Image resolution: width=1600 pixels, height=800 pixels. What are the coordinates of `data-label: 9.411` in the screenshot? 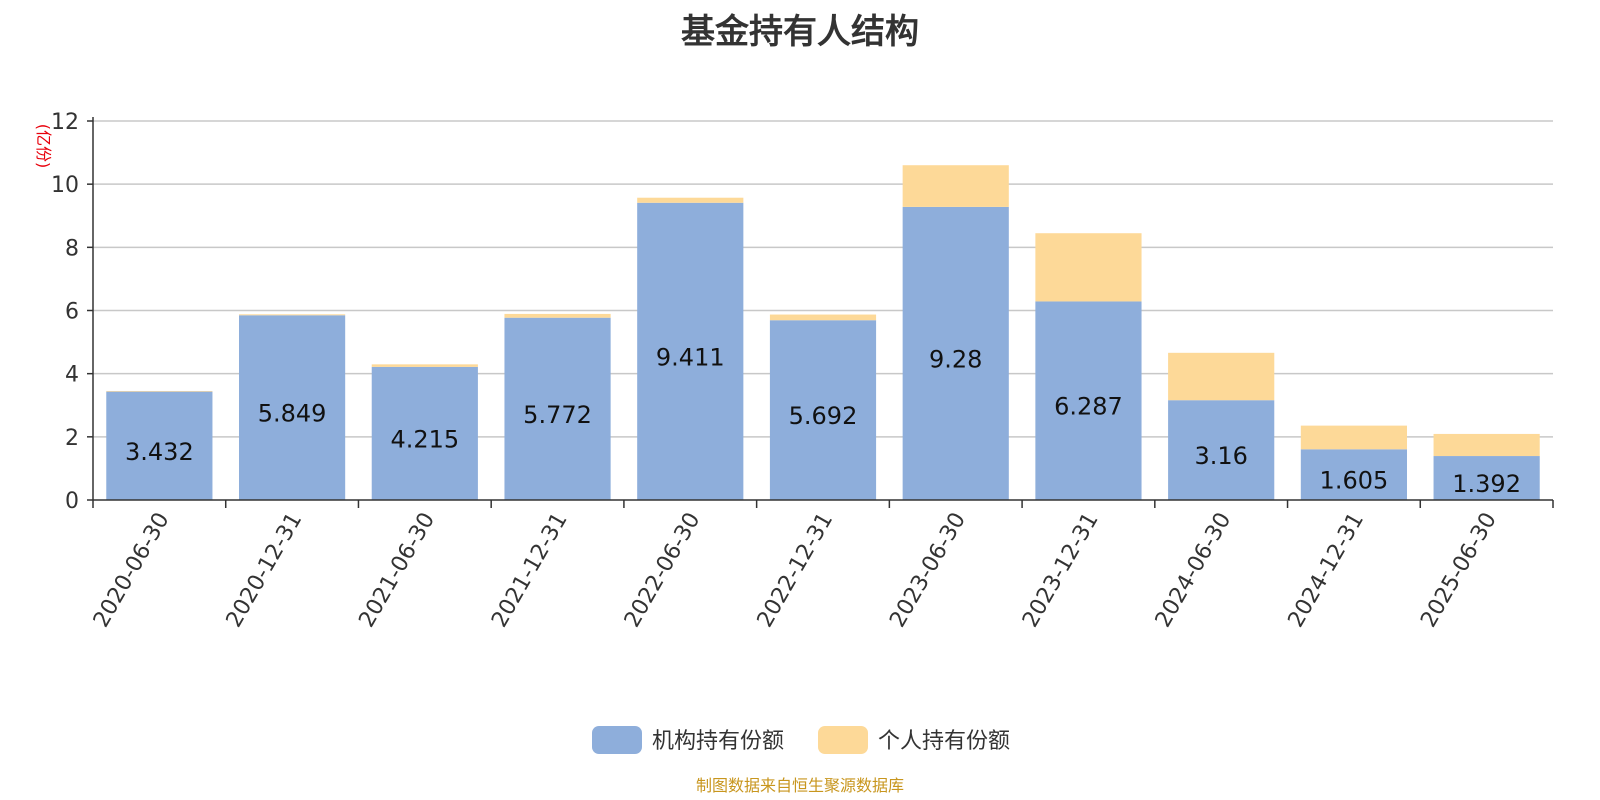 It's located at (690, 357).